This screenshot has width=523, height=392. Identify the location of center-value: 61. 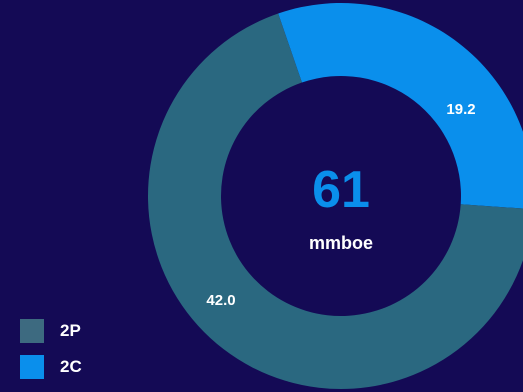
(341, 190).